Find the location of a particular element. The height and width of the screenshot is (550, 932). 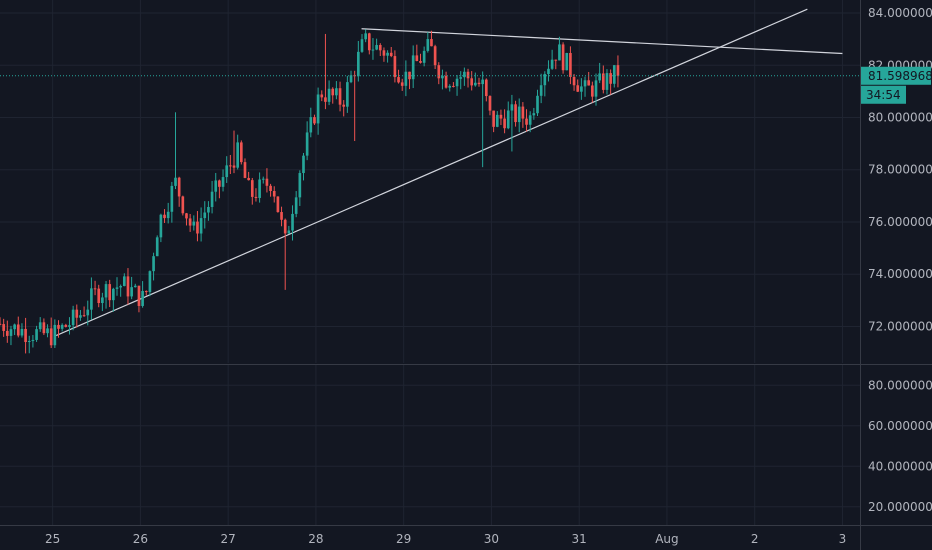

trendline-descending-resistance is located at coordinates (602, 41).